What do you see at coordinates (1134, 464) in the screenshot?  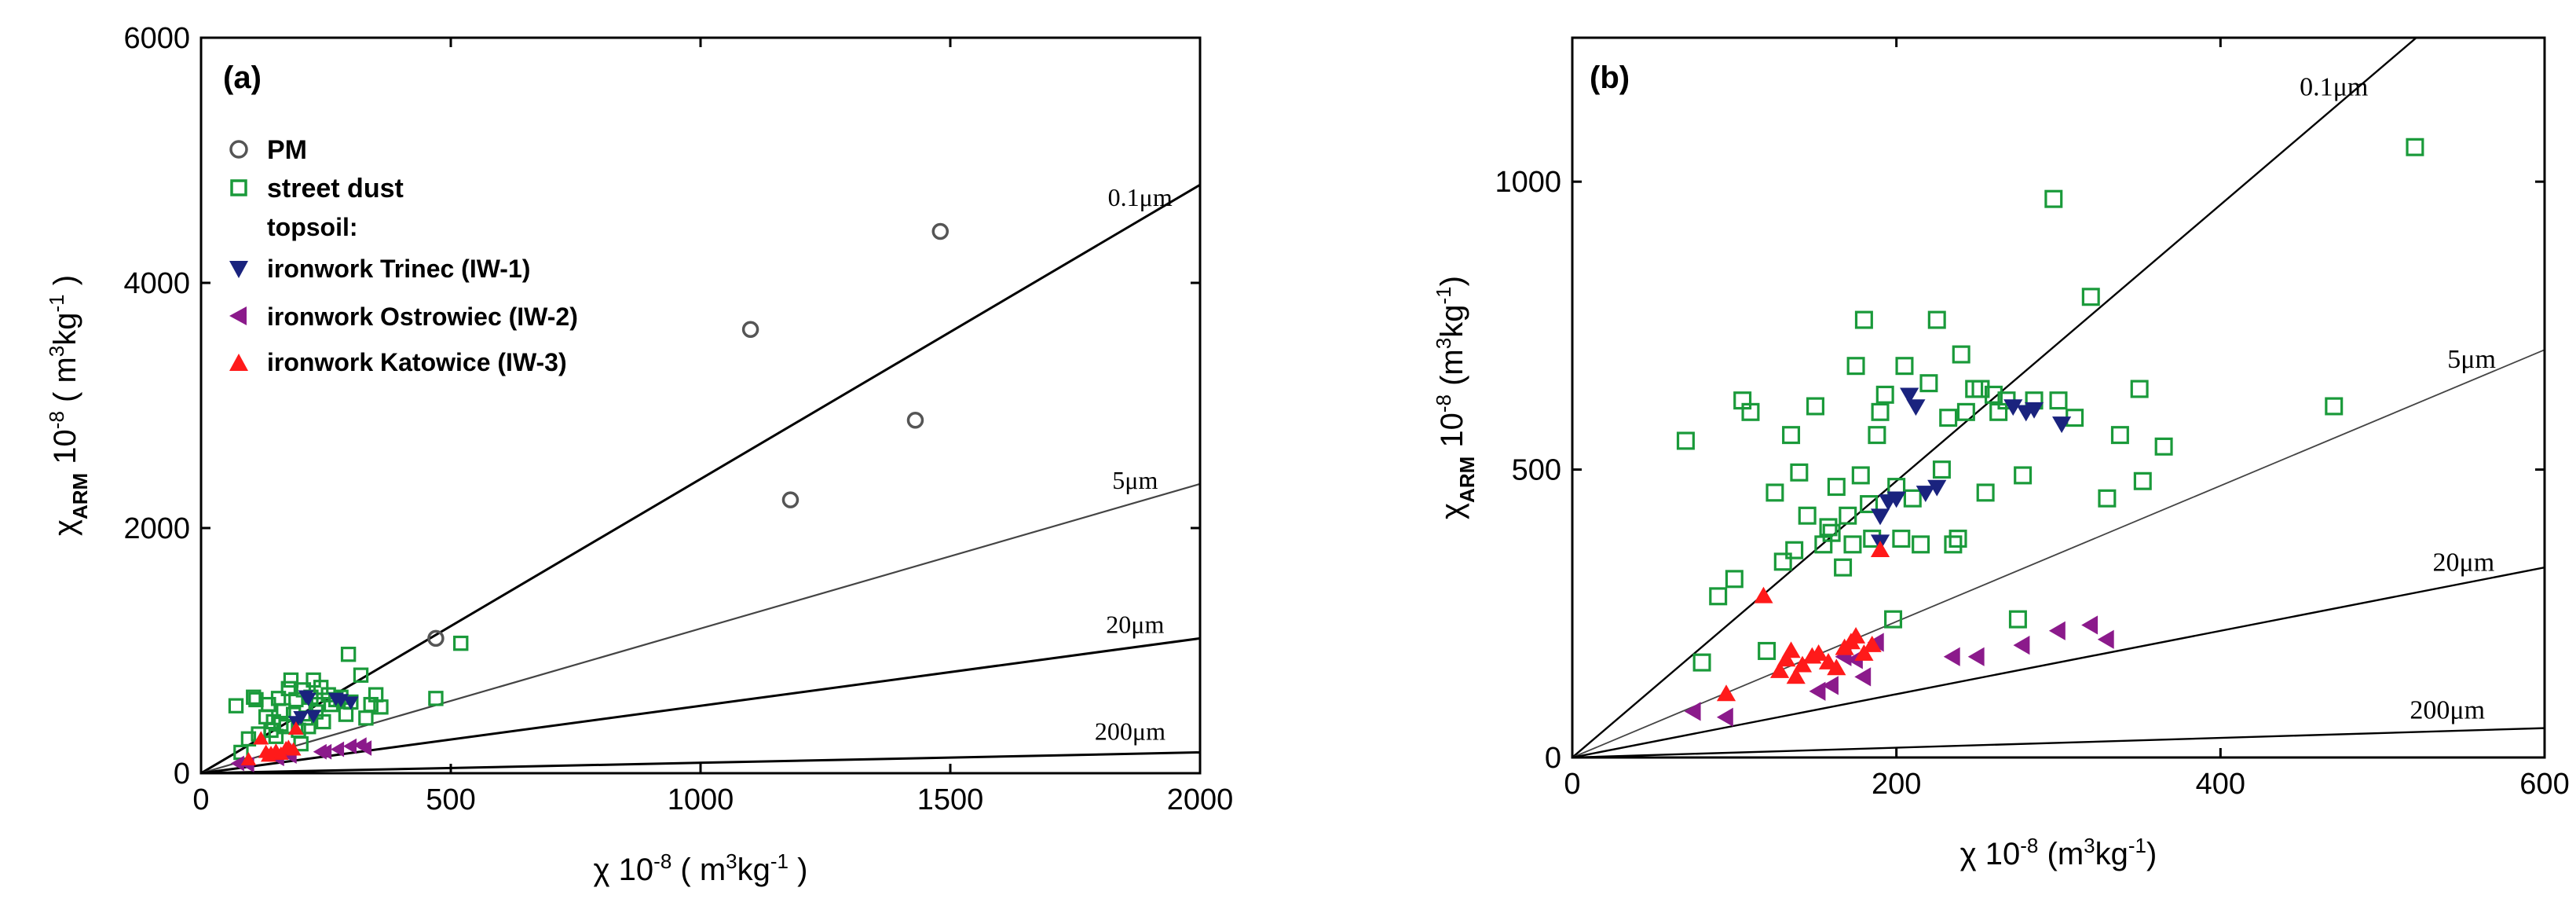 I see `panel-a-line-labels: 0.1μm 5μm 20μm 200μm` at bounding box center [1134, 464].